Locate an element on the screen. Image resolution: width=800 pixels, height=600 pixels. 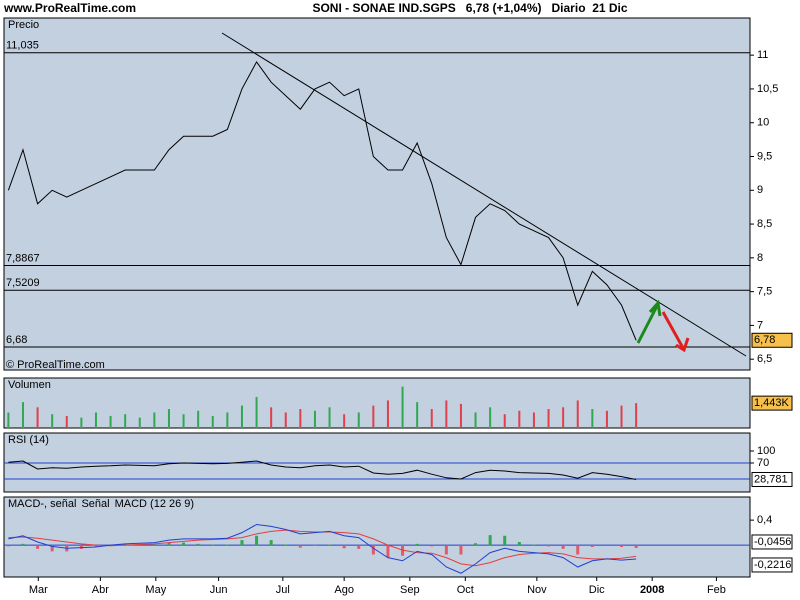
x-tick-label: Ago is located at coordinates (344, 590).